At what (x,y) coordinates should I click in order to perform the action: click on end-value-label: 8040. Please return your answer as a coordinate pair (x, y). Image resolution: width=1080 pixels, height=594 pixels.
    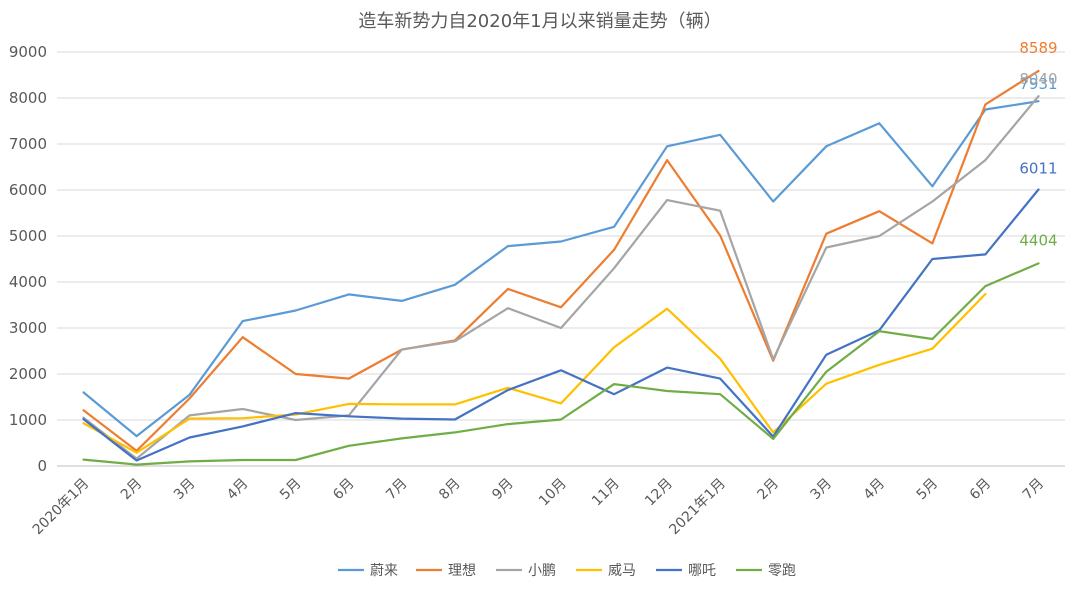
    Looking at the image, I should click on (1038, 79).